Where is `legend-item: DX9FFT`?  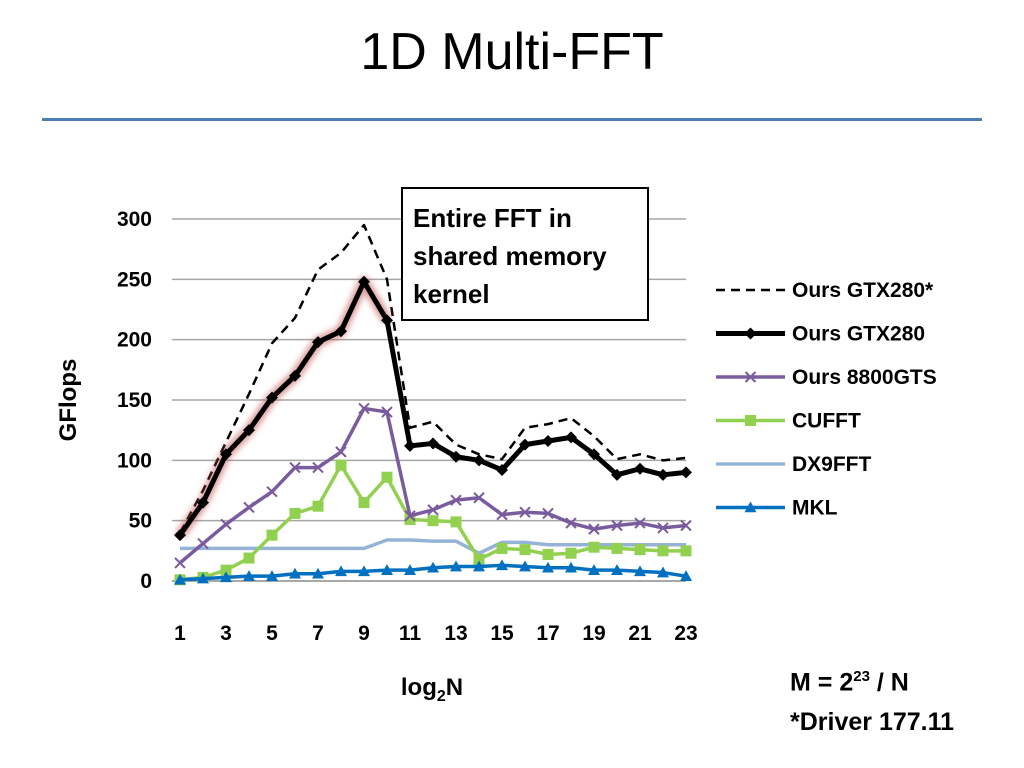 legend-item: DX9FFT is located at coordinates (794, 464).